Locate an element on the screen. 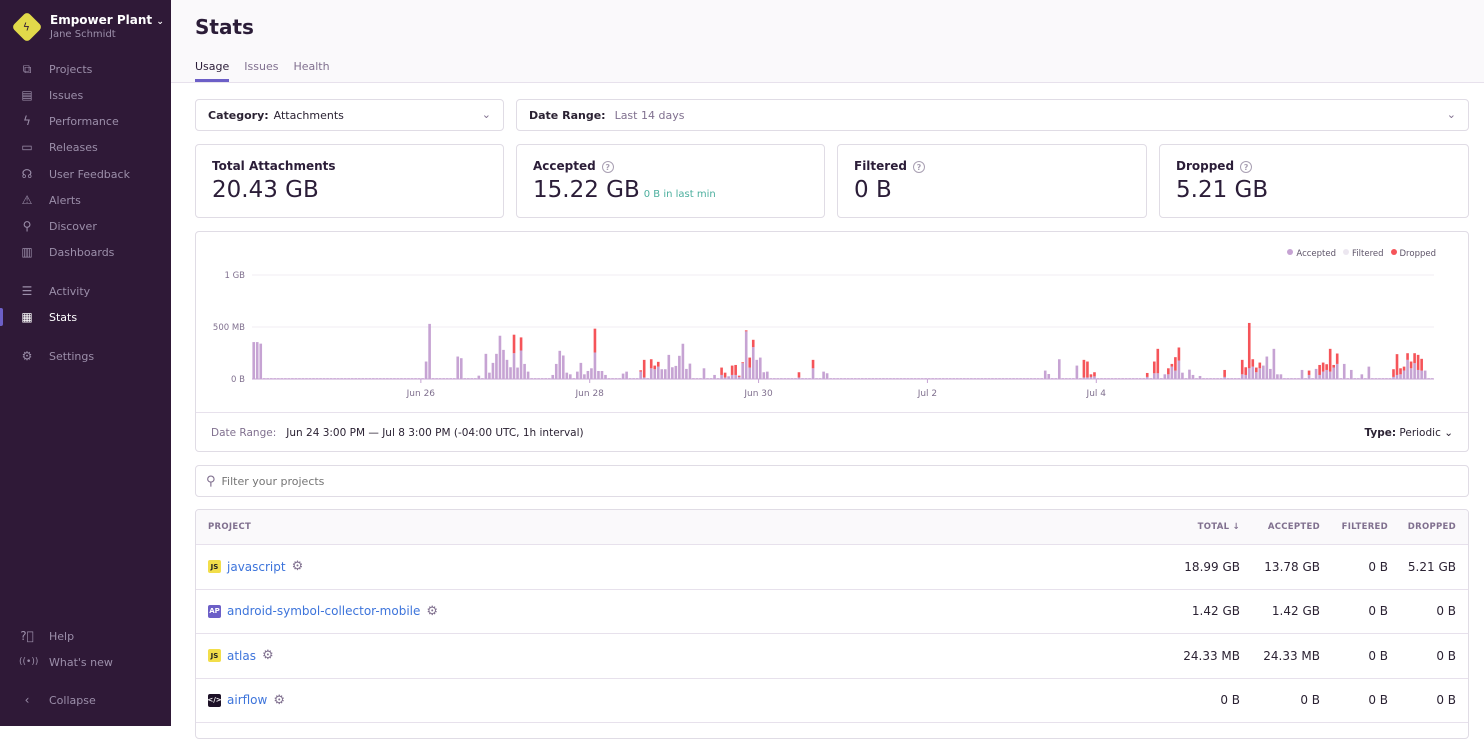  legend-filtered: Filtered is located at coordinates (1368, 254).